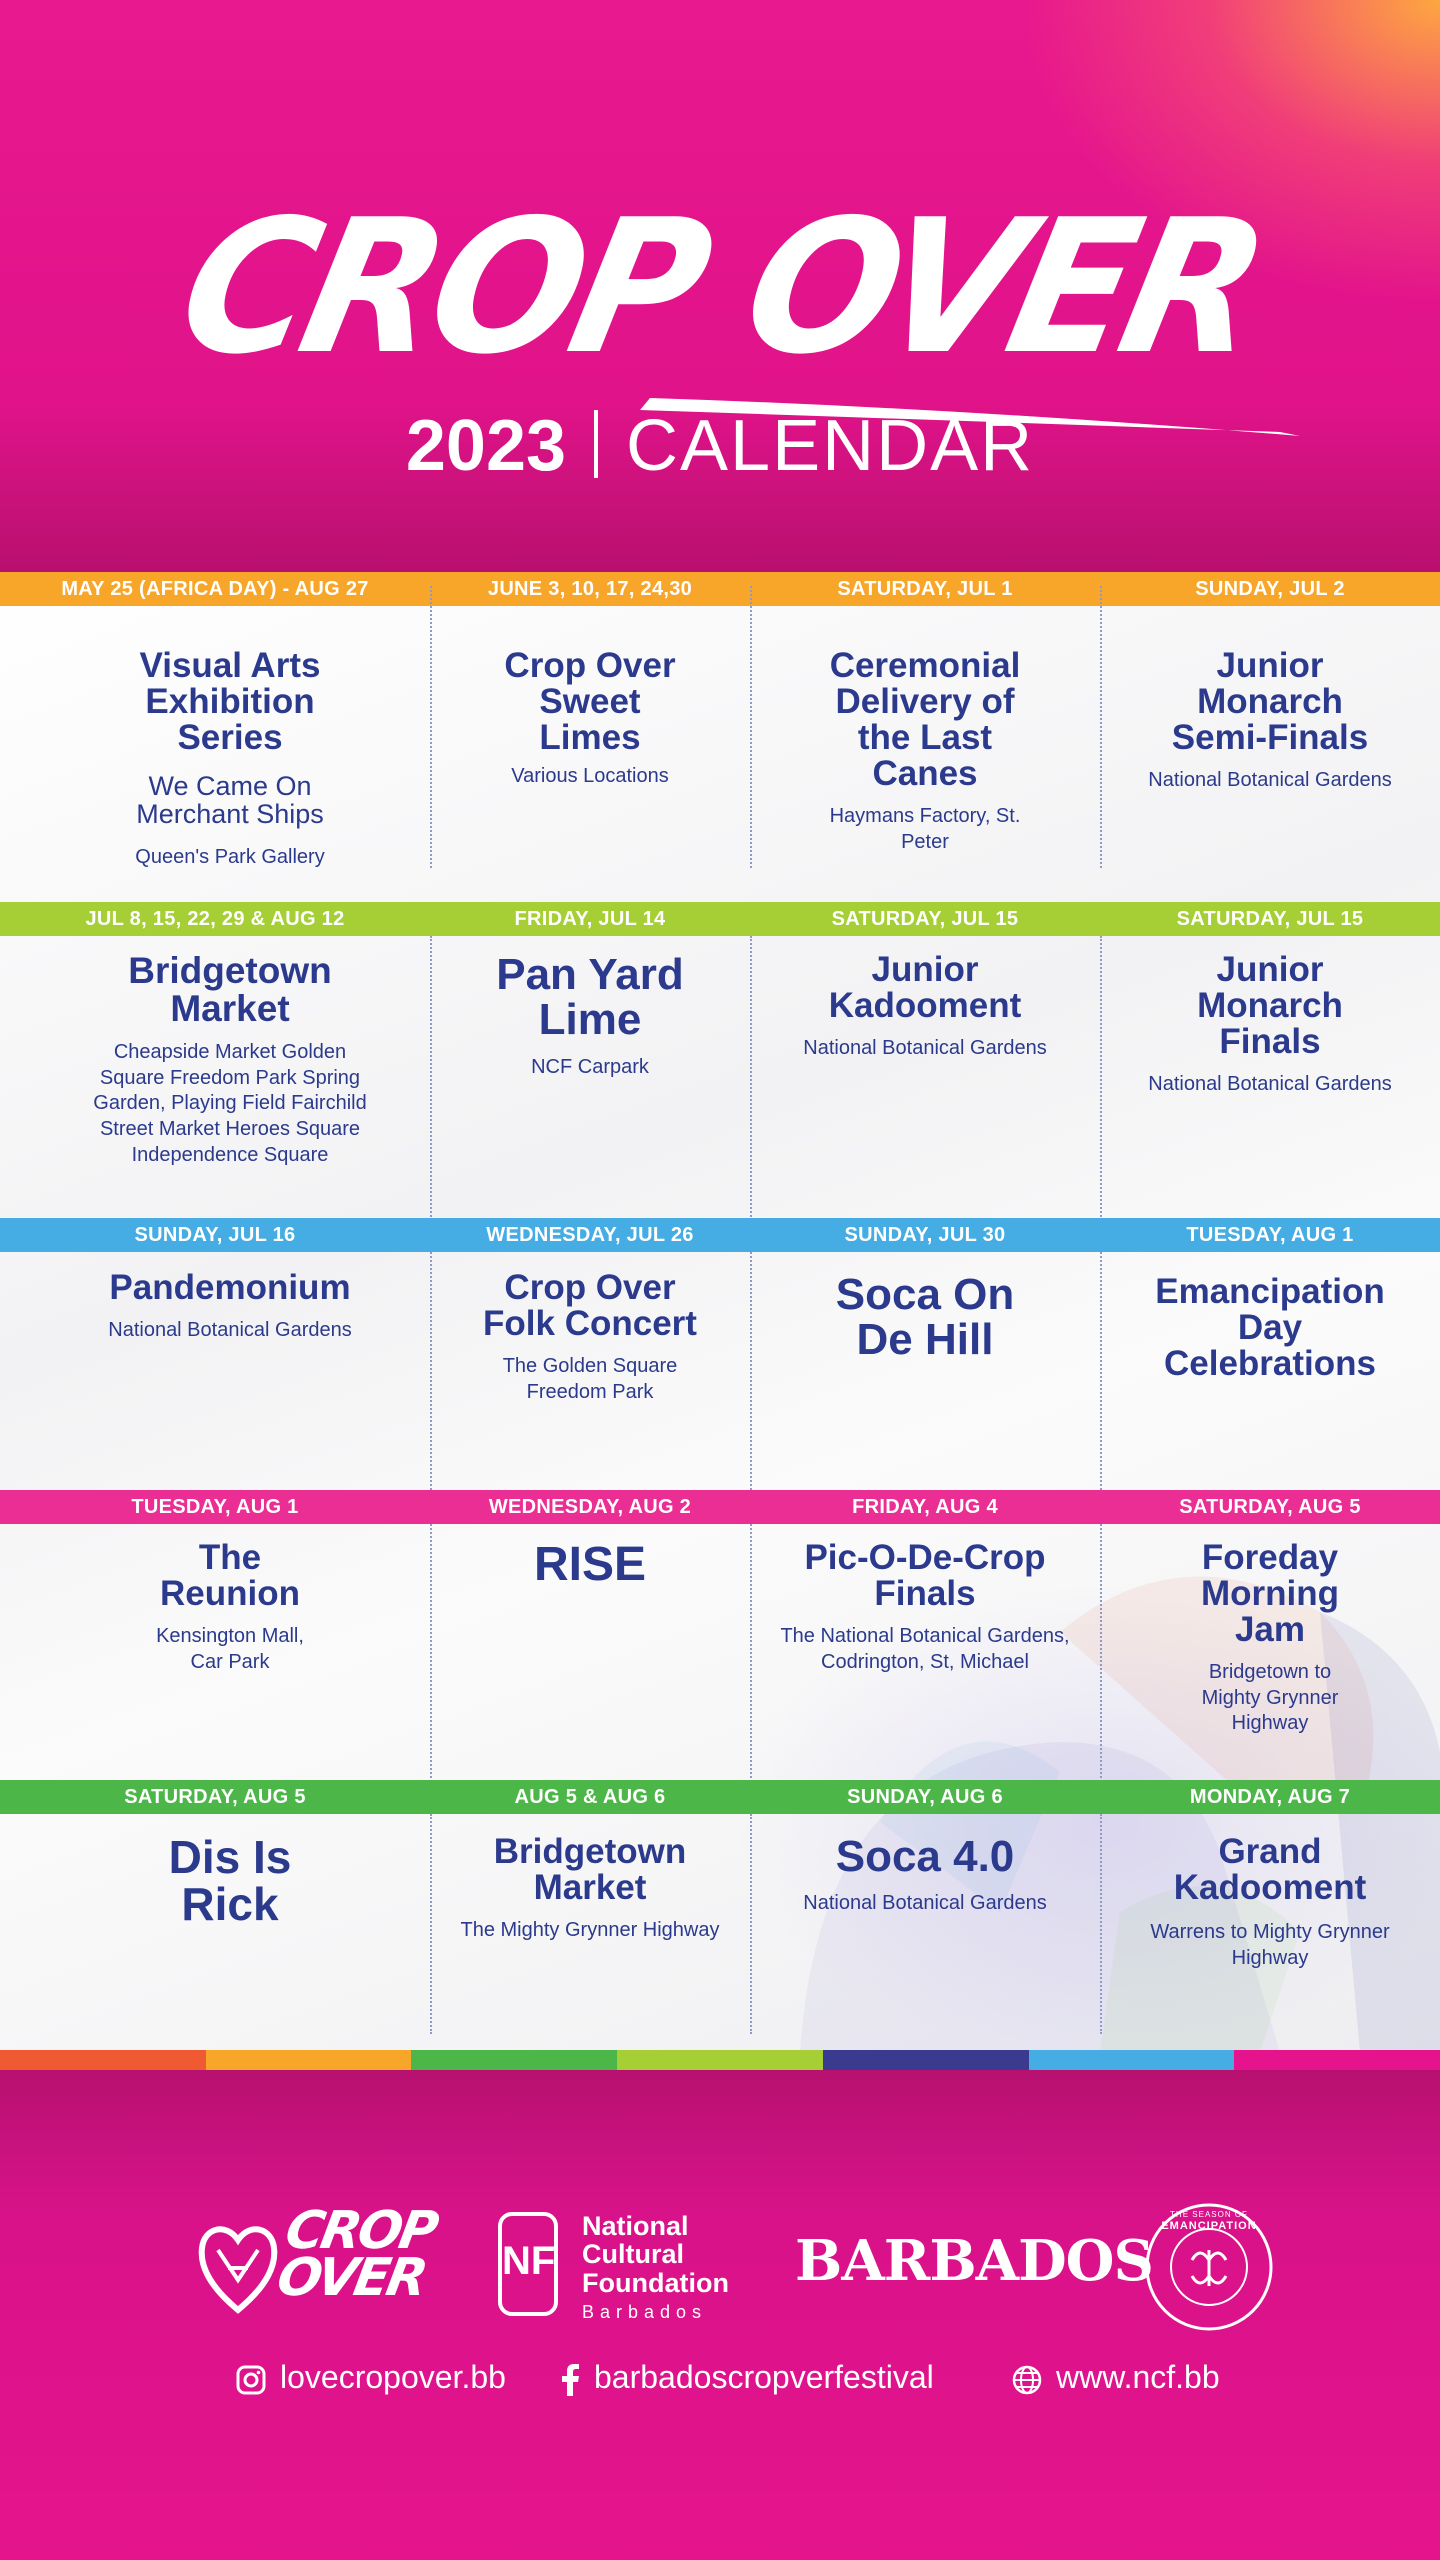 This screenshot has width=1440, height=2560. I want to click on instagram-icon, so click(251, 2380).